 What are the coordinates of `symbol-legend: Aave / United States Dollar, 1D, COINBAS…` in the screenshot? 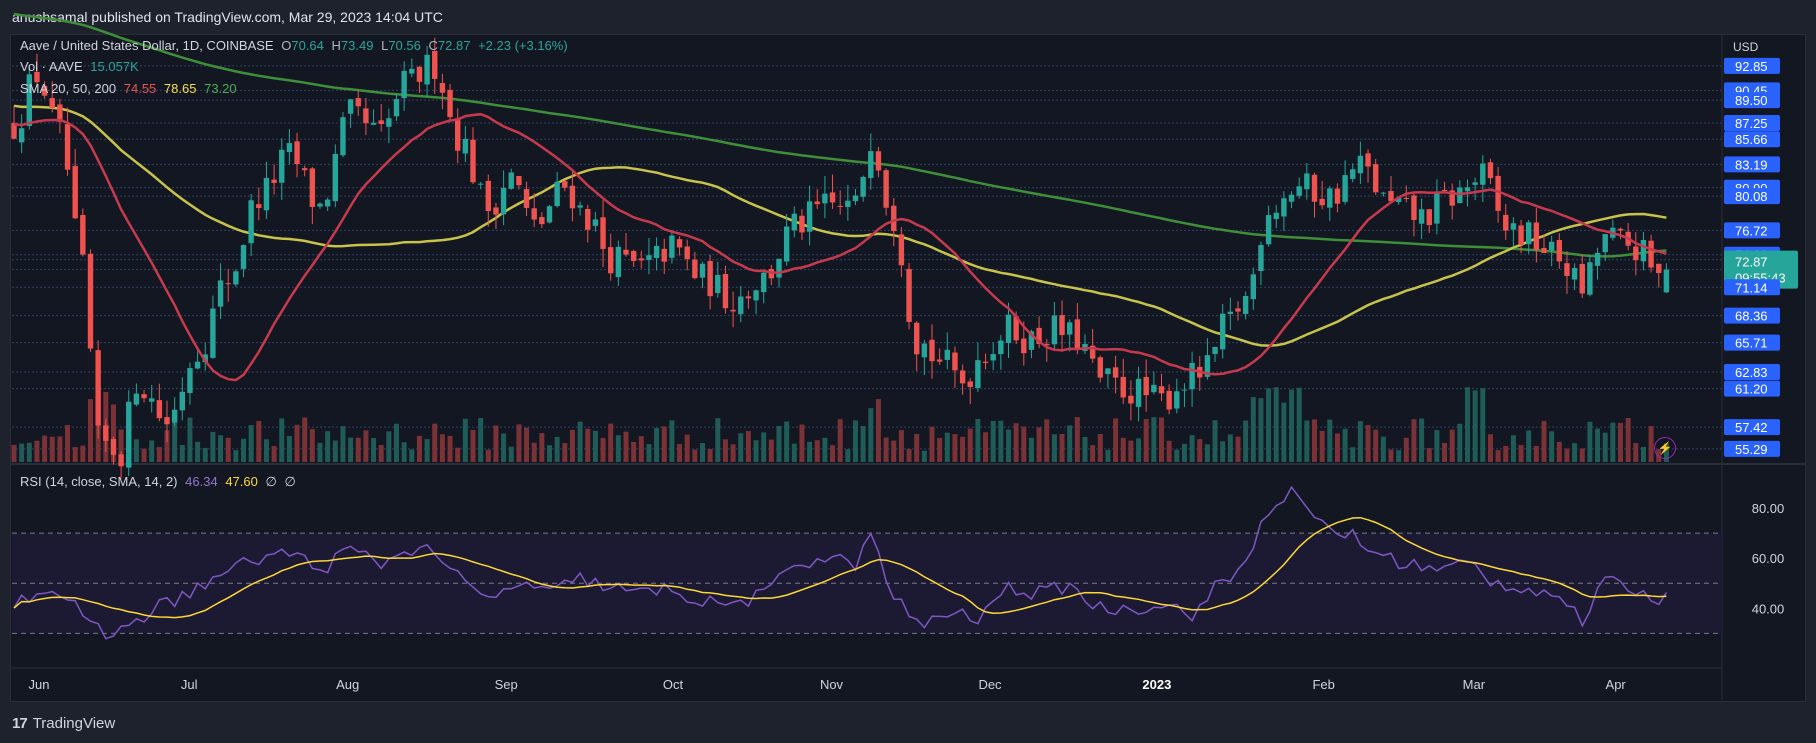 It's located at (296, 45).